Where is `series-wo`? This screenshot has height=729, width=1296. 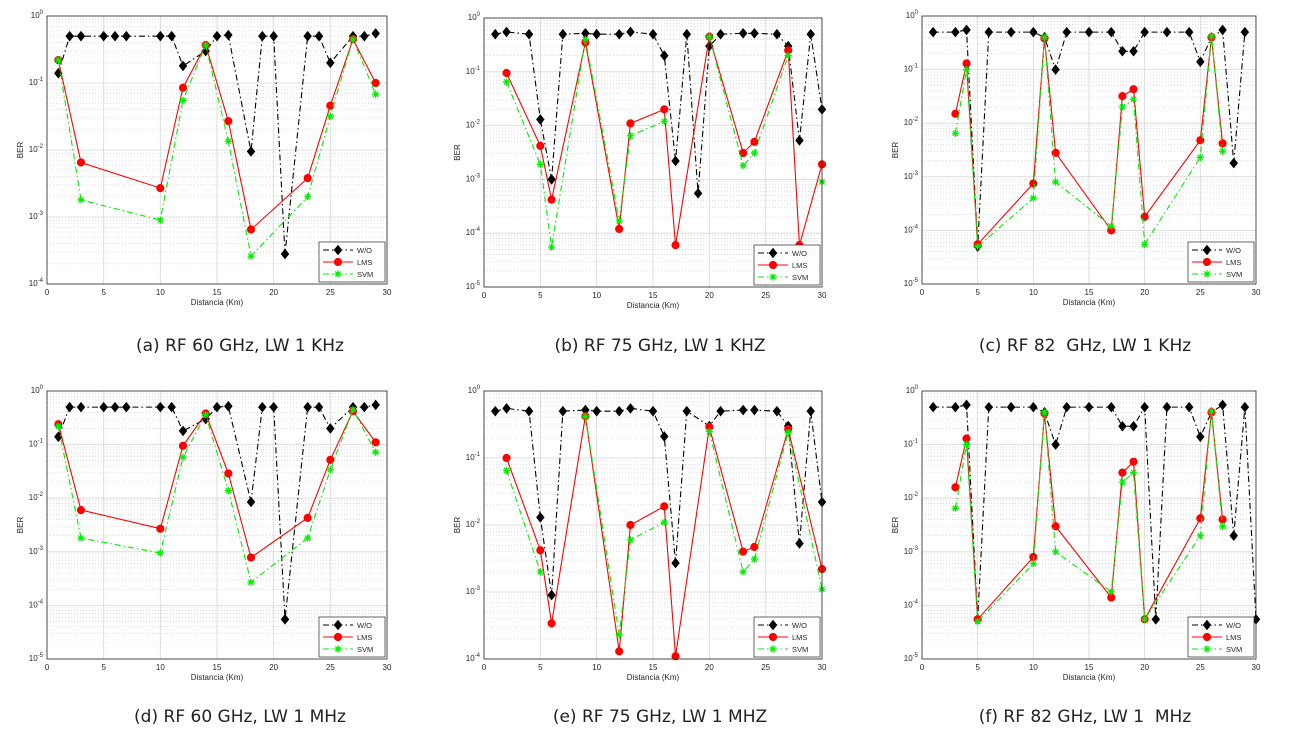
series-wo is located at coordinates (659, 502).